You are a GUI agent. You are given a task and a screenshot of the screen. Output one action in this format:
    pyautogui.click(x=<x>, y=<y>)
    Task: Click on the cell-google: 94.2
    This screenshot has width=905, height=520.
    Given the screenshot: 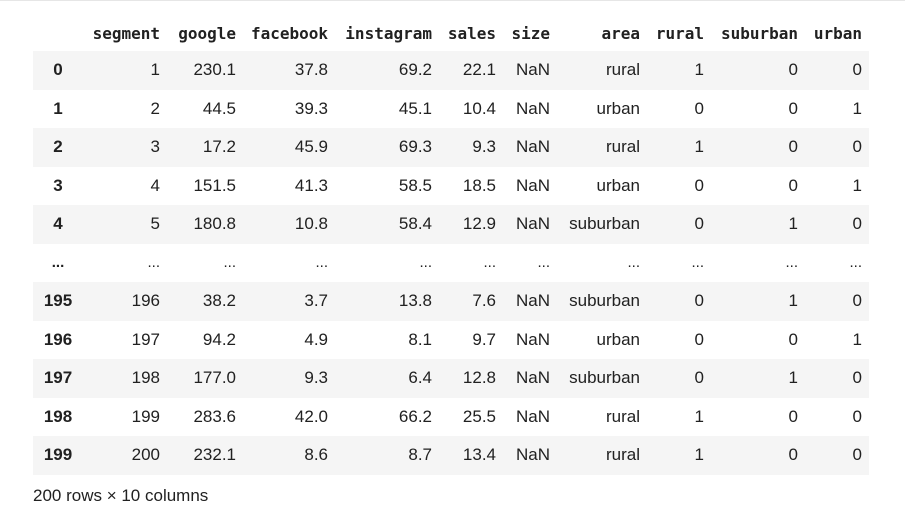 What is the action you would take?
    pyautogui.click(x=219, y=339)
    